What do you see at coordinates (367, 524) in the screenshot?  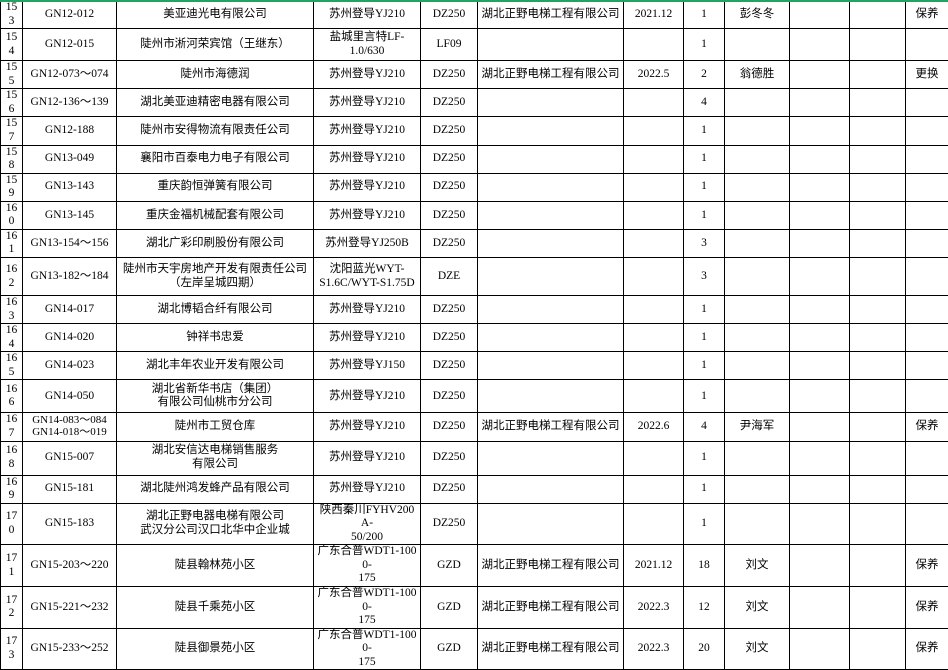 I see `cell-model: 陕西秦川FYHV200A- 50/200` at bounding box center [367, 524].